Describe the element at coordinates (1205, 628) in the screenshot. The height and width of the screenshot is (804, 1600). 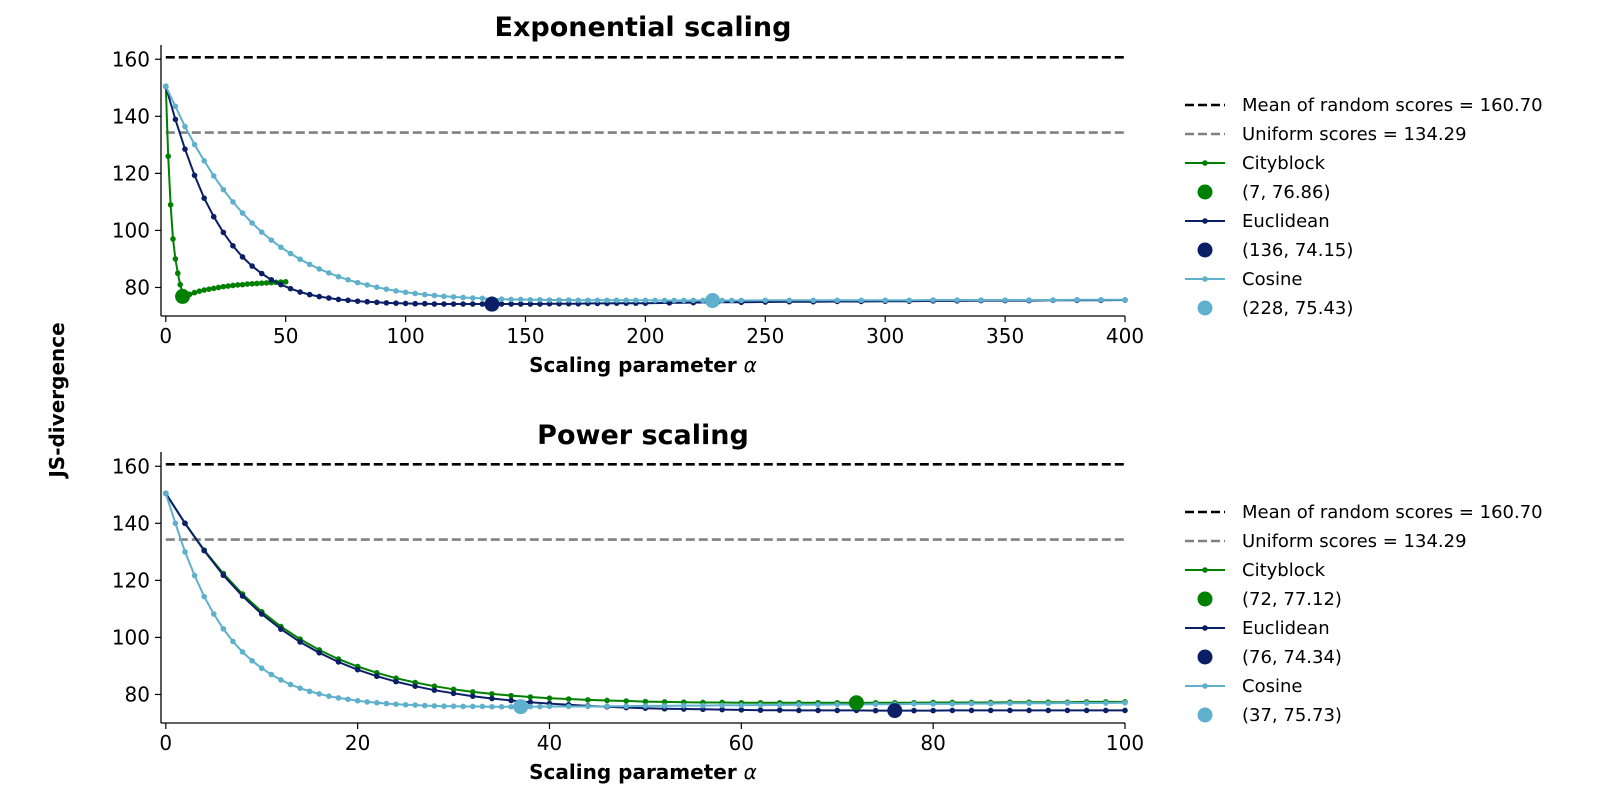
I see `legend-swatch-marker-euclidean` at that location.